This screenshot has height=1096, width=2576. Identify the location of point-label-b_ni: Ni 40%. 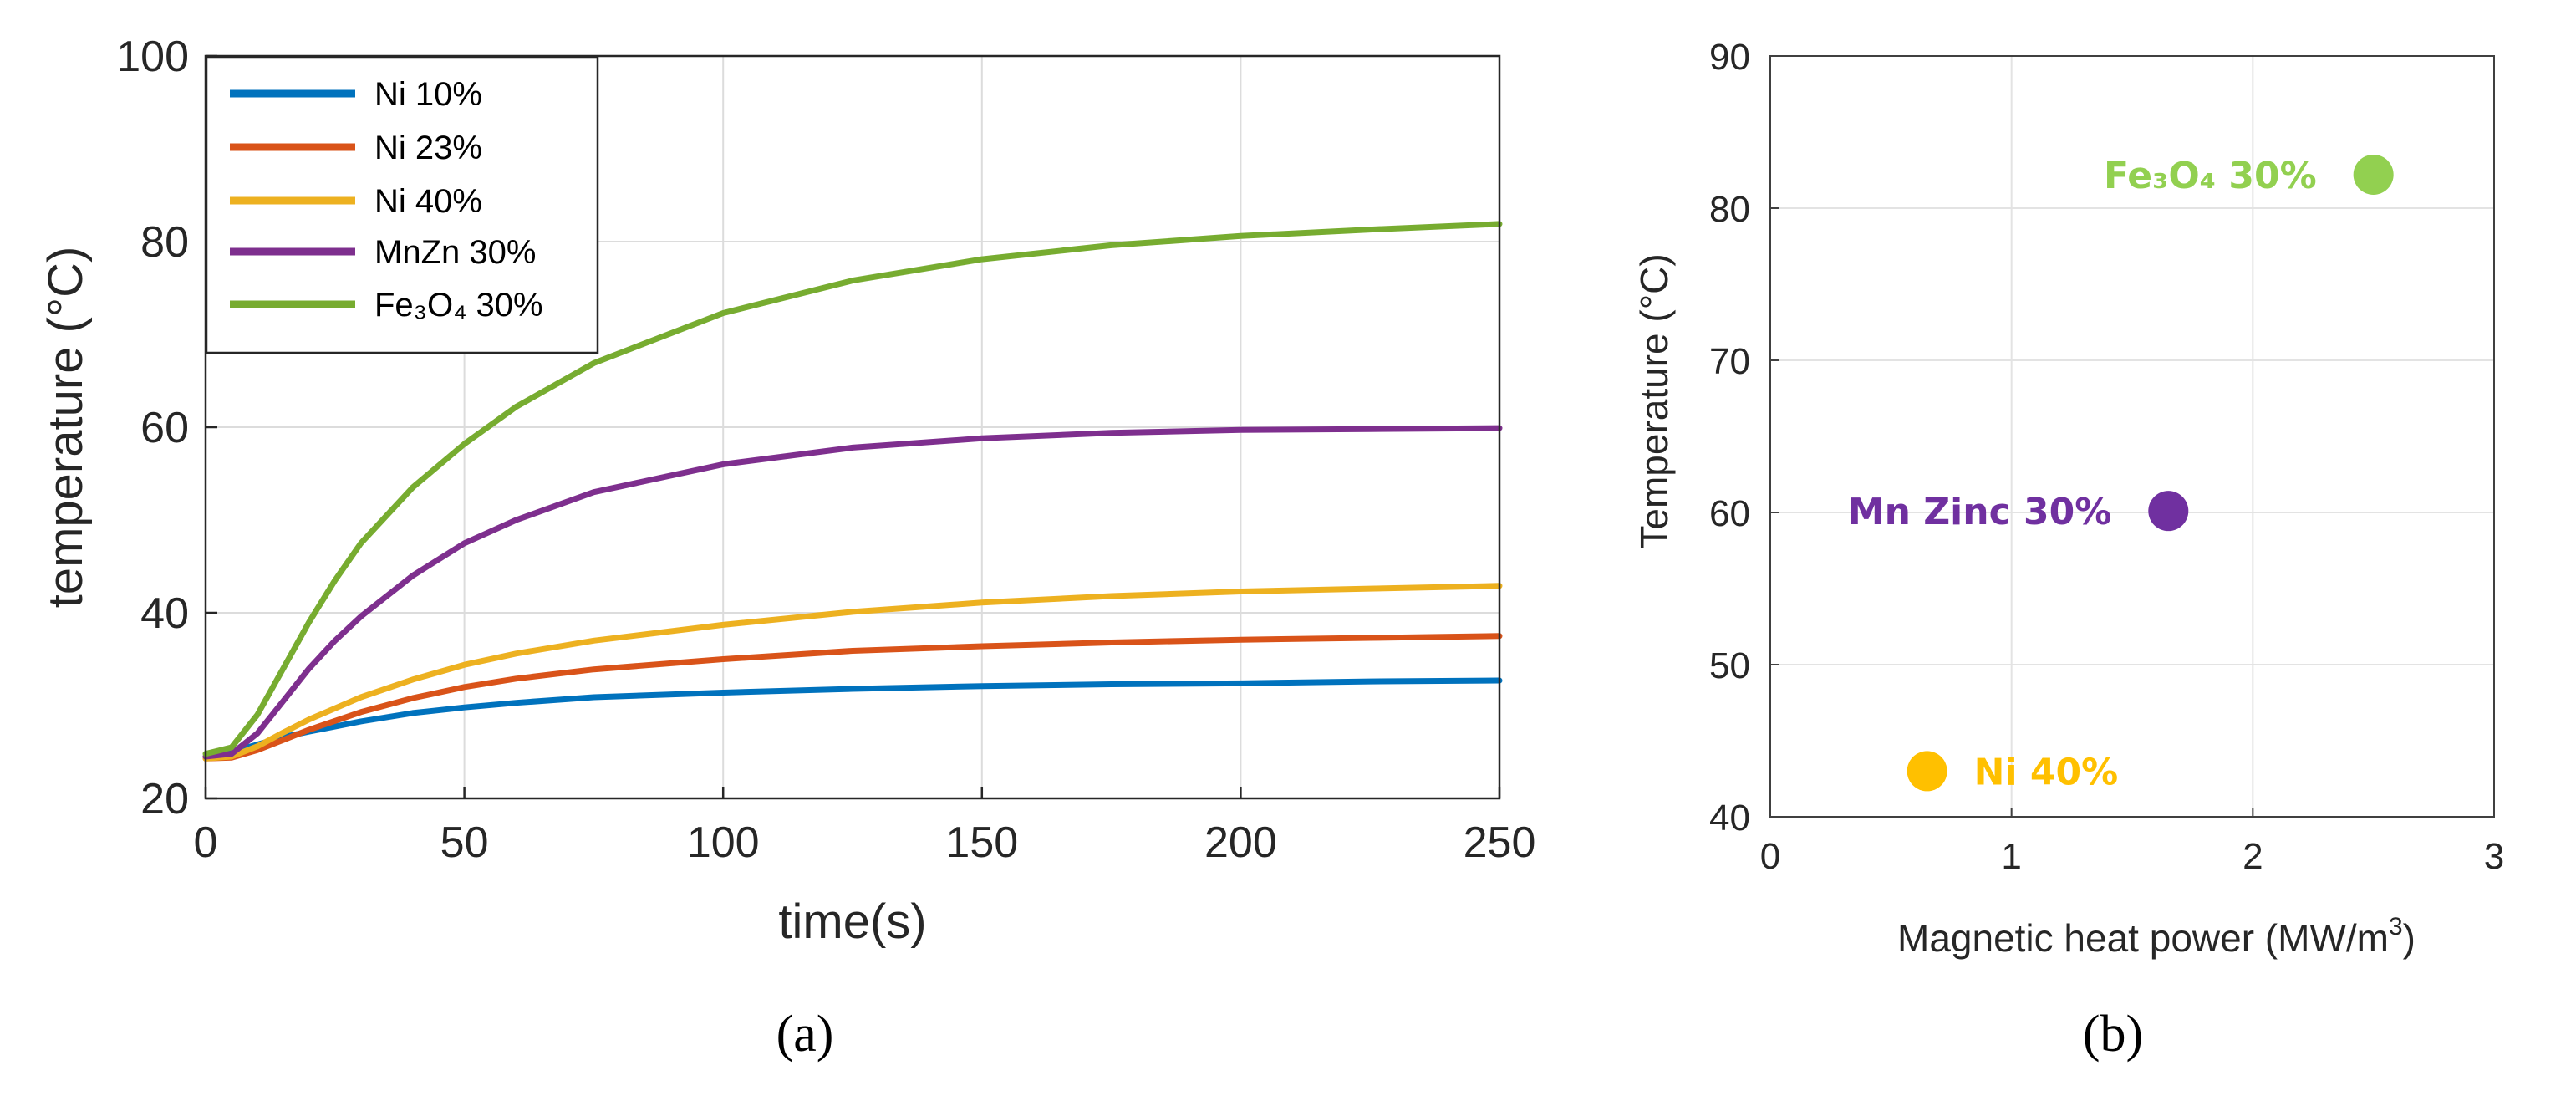
(2046, 772).